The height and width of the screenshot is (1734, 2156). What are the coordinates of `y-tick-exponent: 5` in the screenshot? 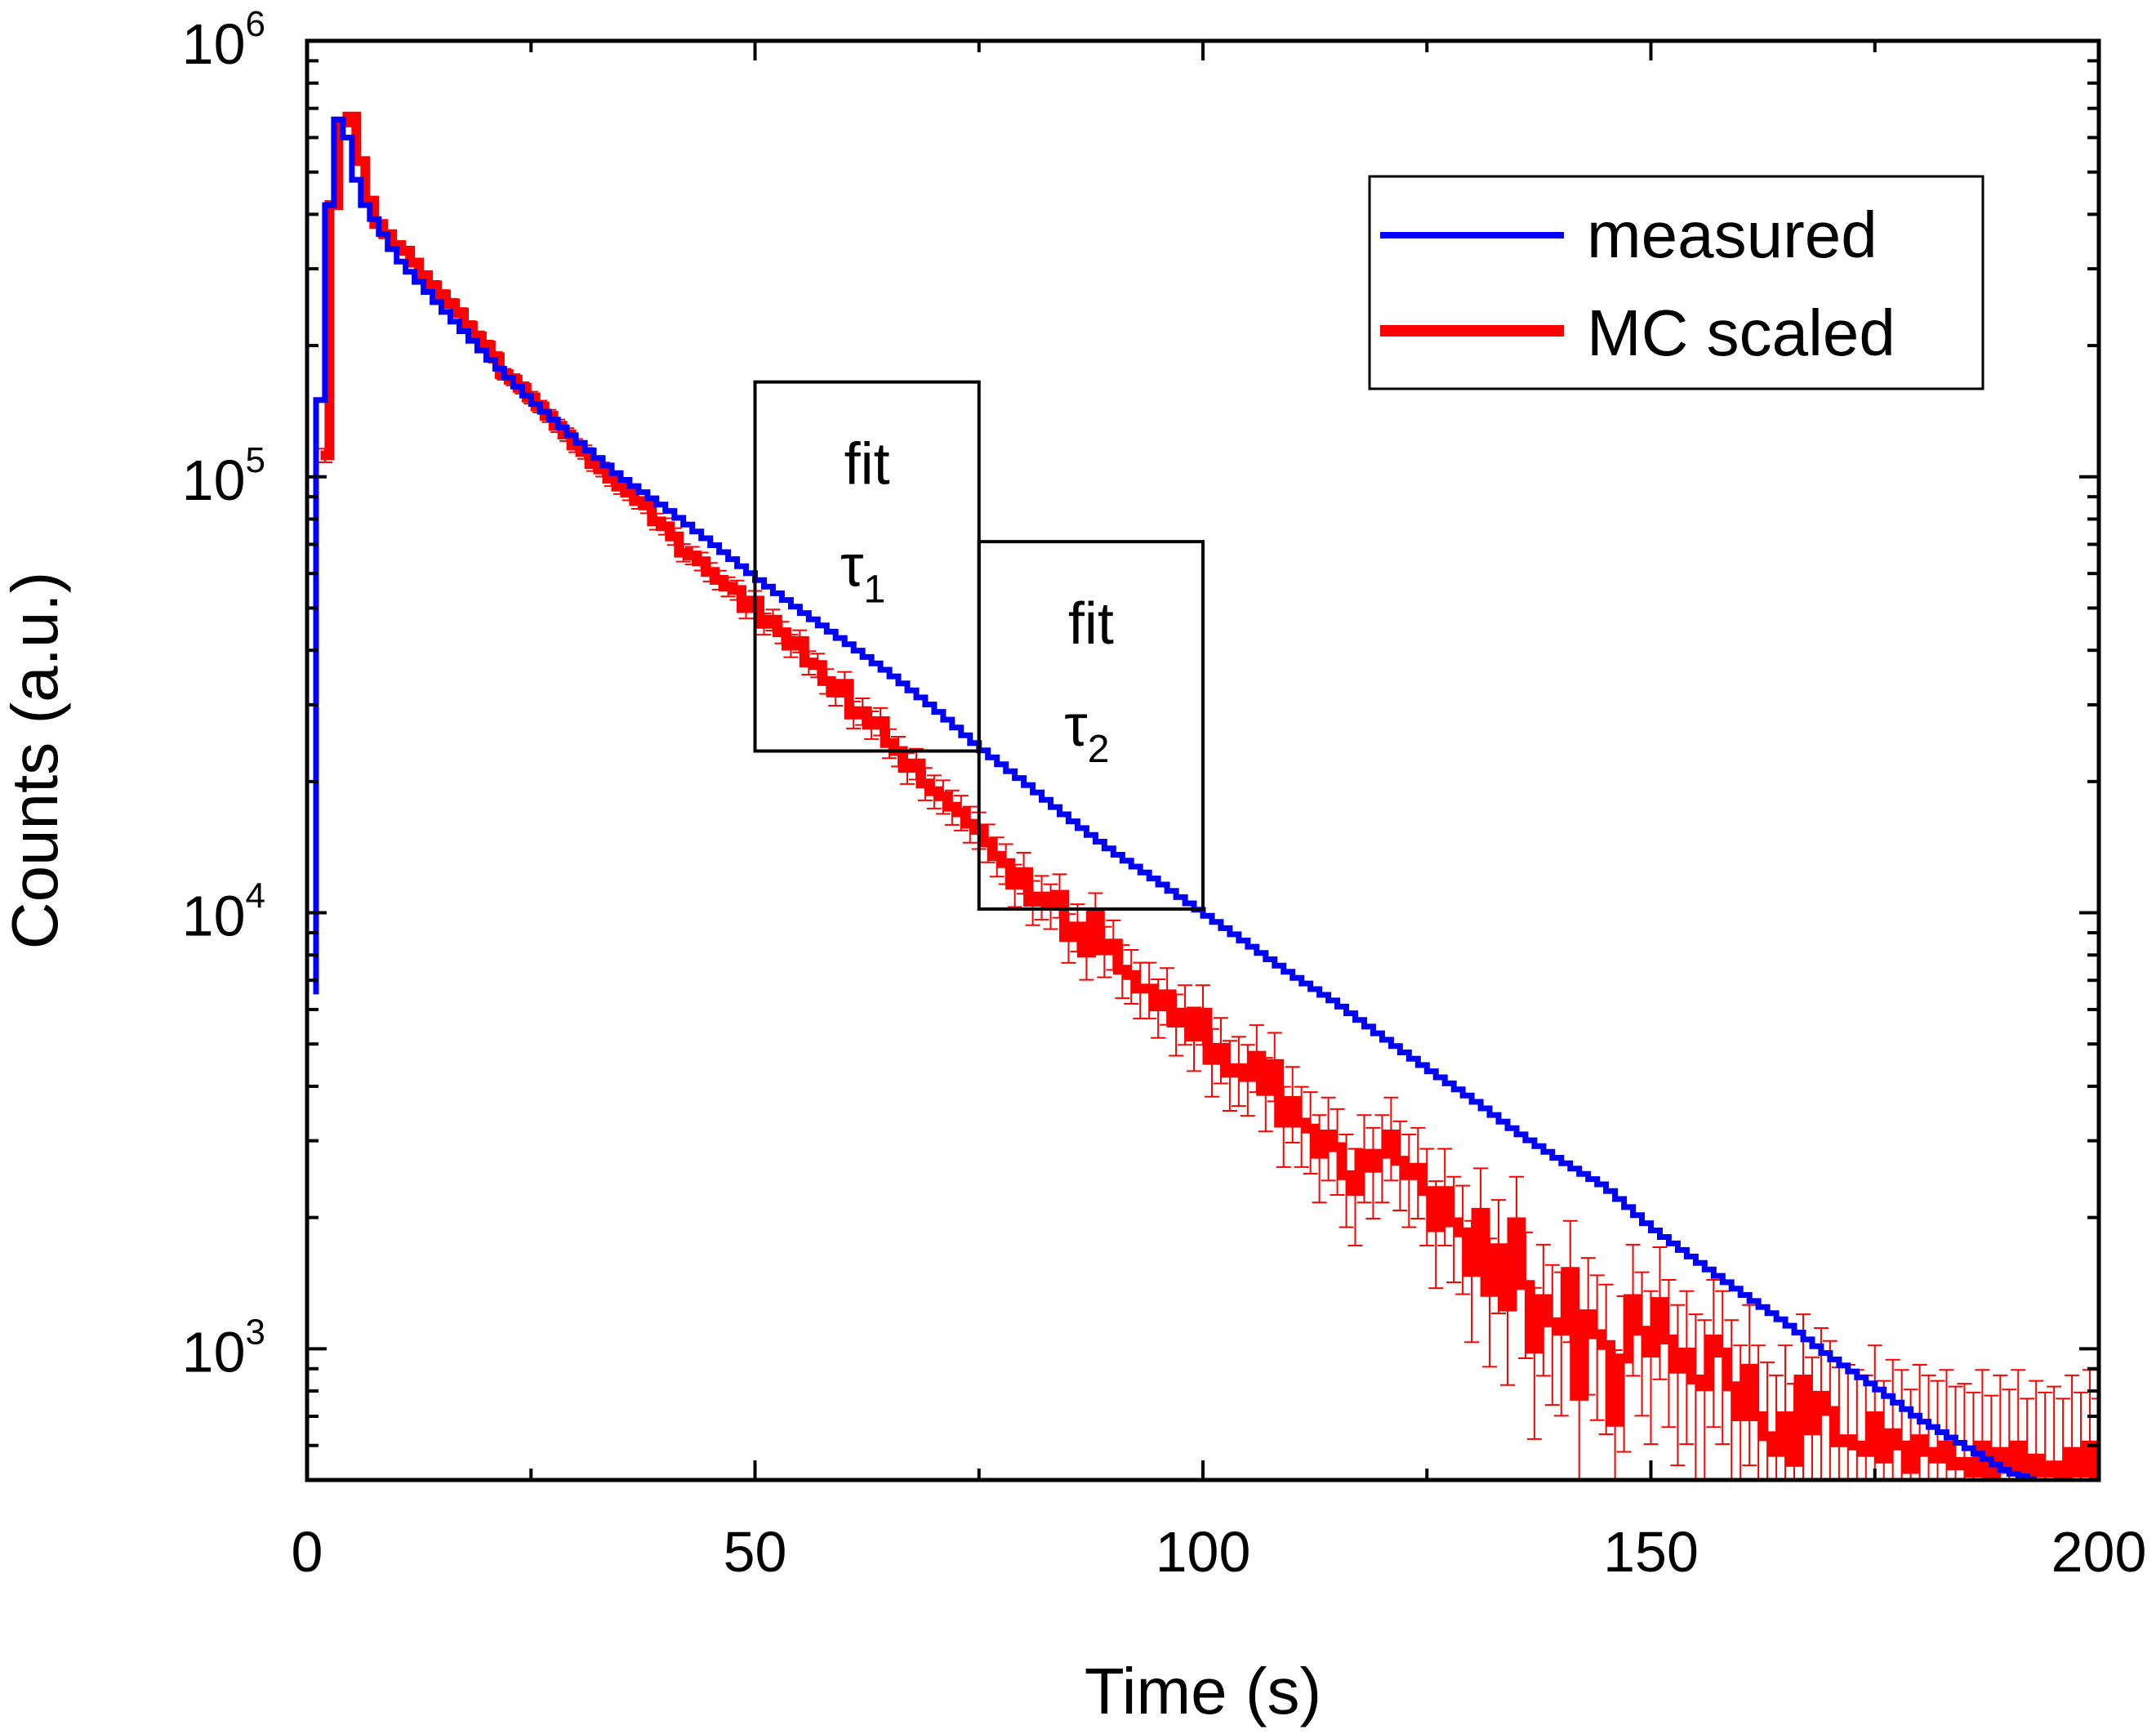 It's located at (256, 460).